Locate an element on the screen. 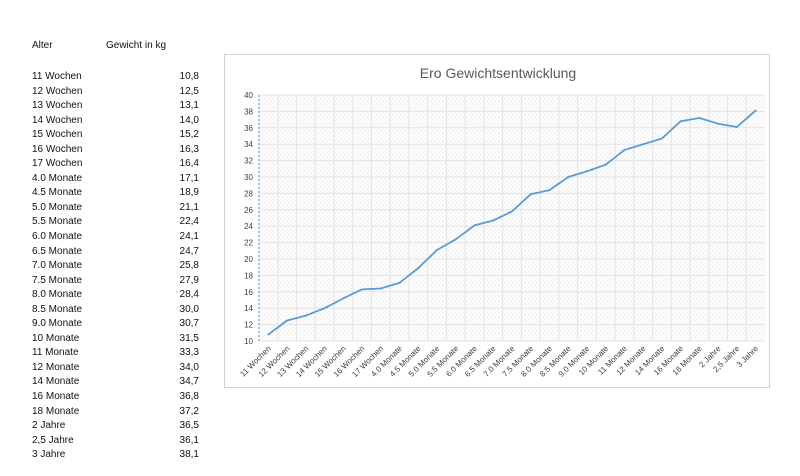 Image resolution: width=800 pixels, height=476 pixels. row-age: 16 Wochen is located at coordinates (57, 149).